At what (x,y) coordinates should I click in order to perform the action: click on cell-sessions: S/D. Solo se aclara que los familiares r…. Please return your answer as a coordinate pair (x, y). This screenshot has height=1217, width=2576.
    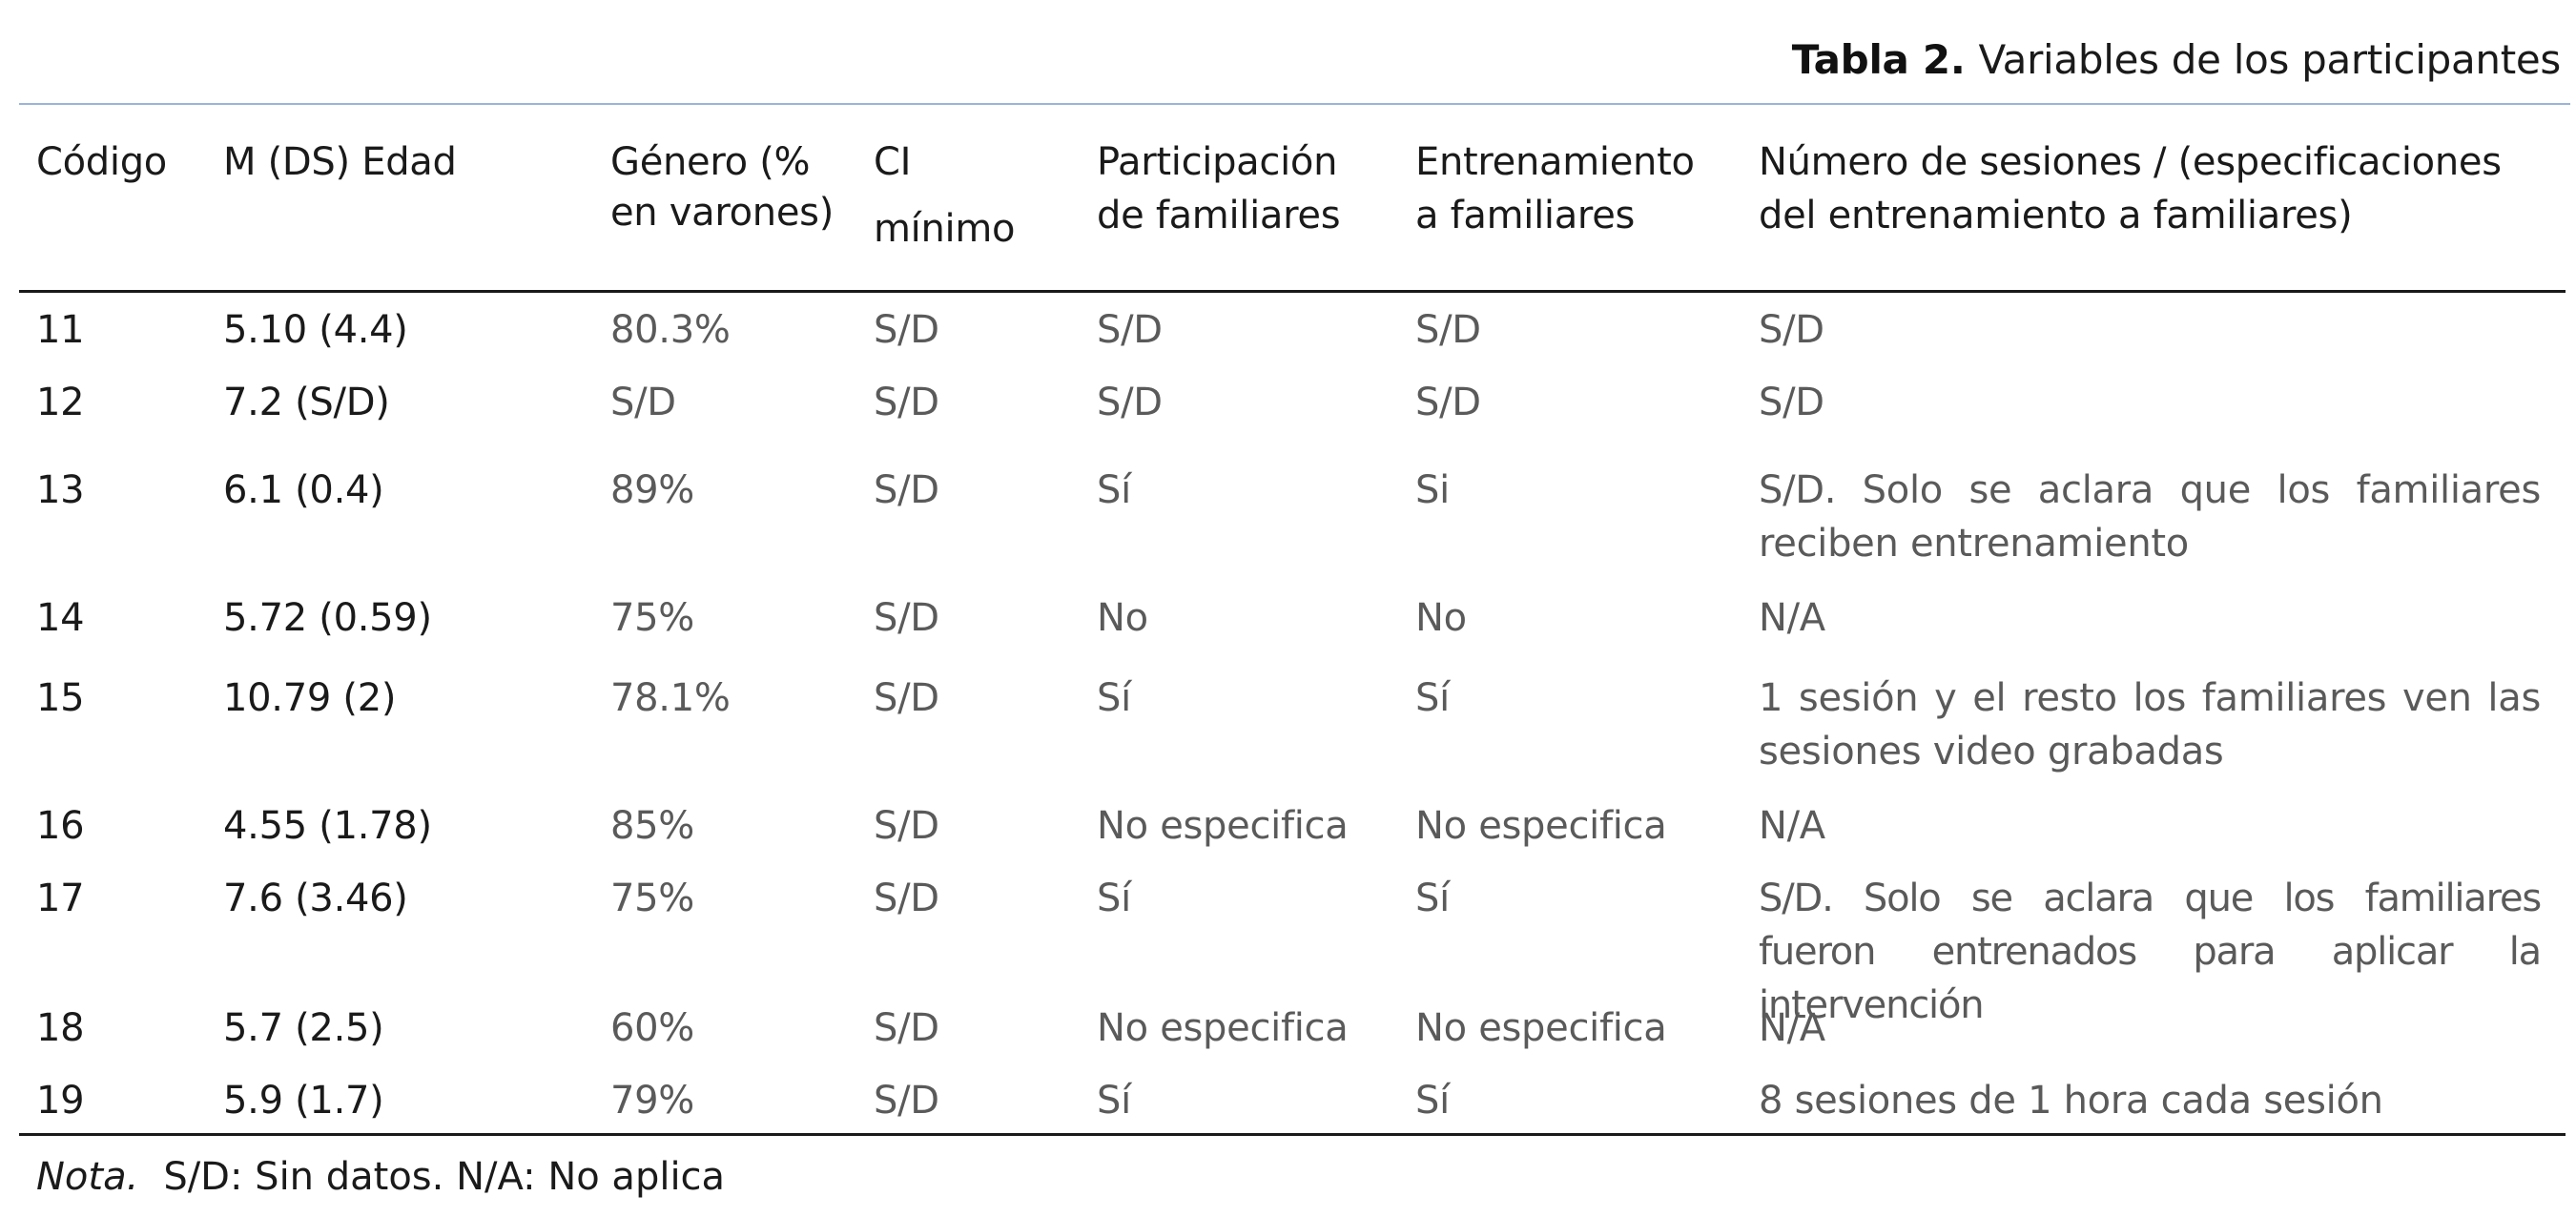
    Looking at the image, I should click on (2150, 517).